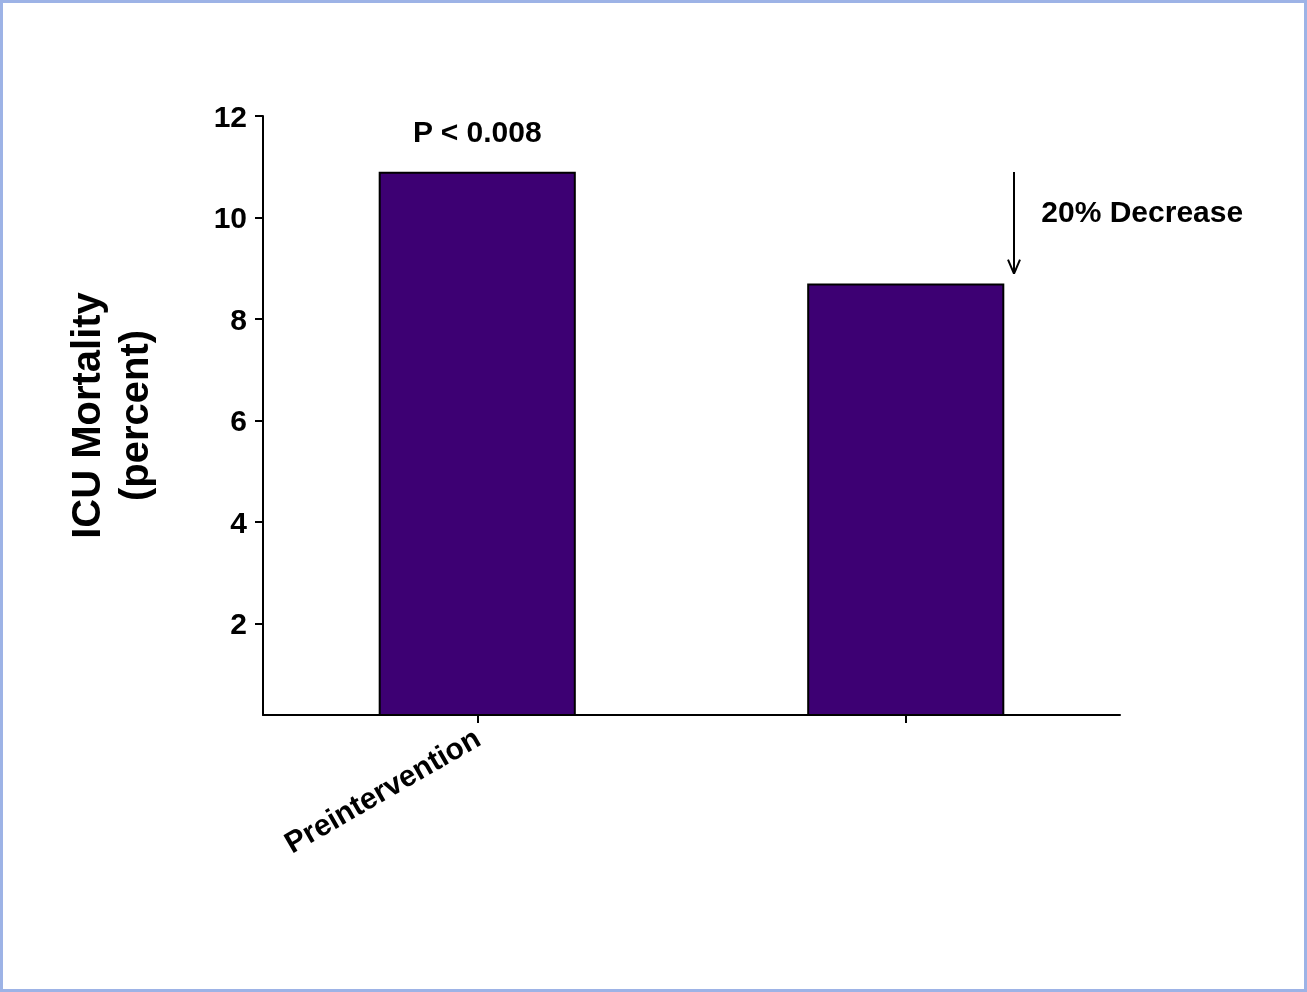 This screenshot has height=992, width=1307. What do you see at coordinates (110, 415) in the screenshot?
I see `y-axis-title: ICU Mortality (percent)` at bounding box center [110, 415].